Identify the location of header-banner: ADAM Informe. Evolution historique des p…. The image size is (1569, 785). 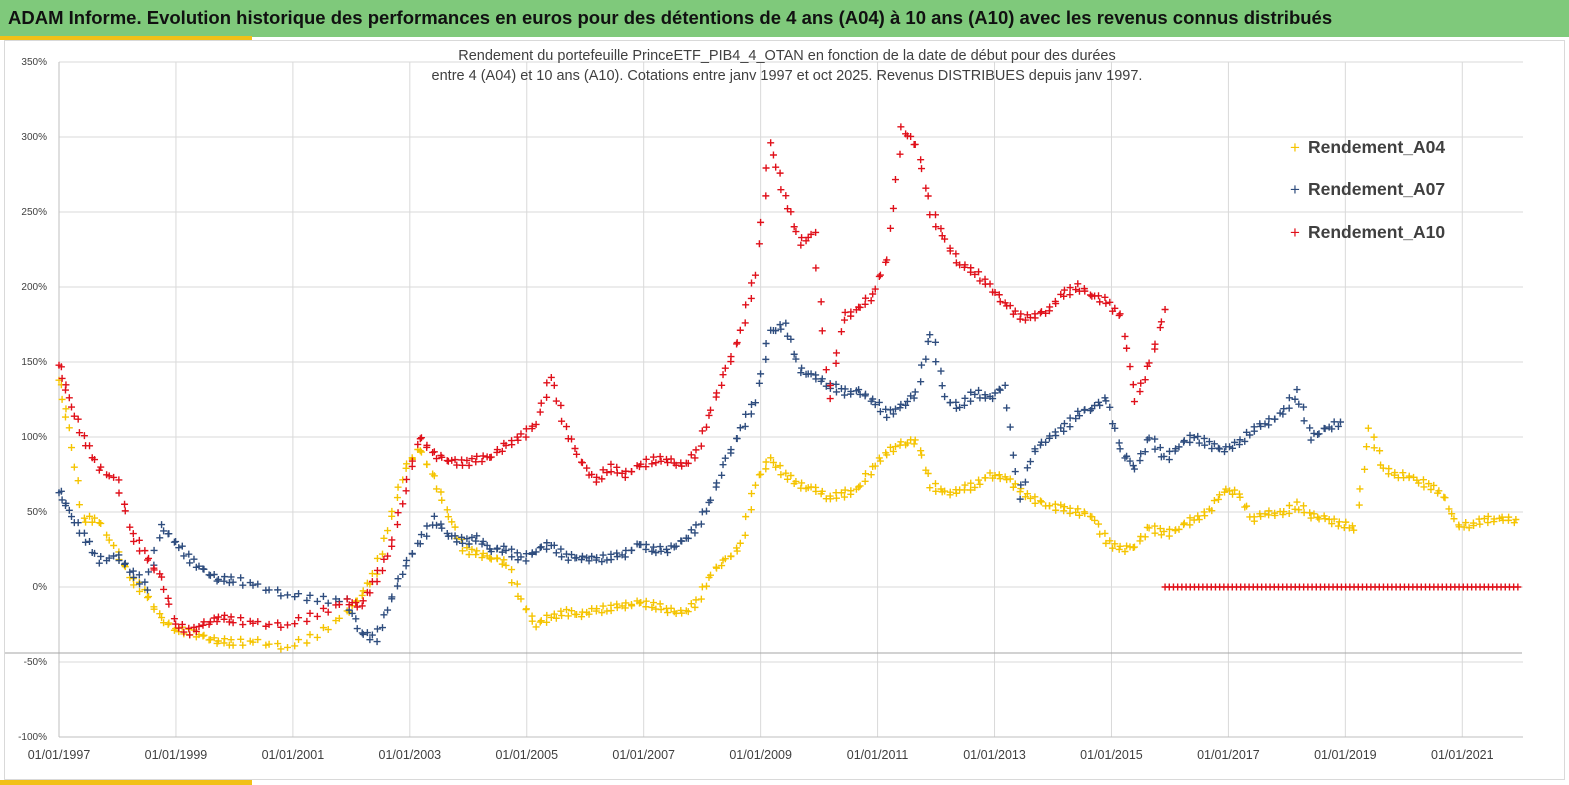
(784, 18).